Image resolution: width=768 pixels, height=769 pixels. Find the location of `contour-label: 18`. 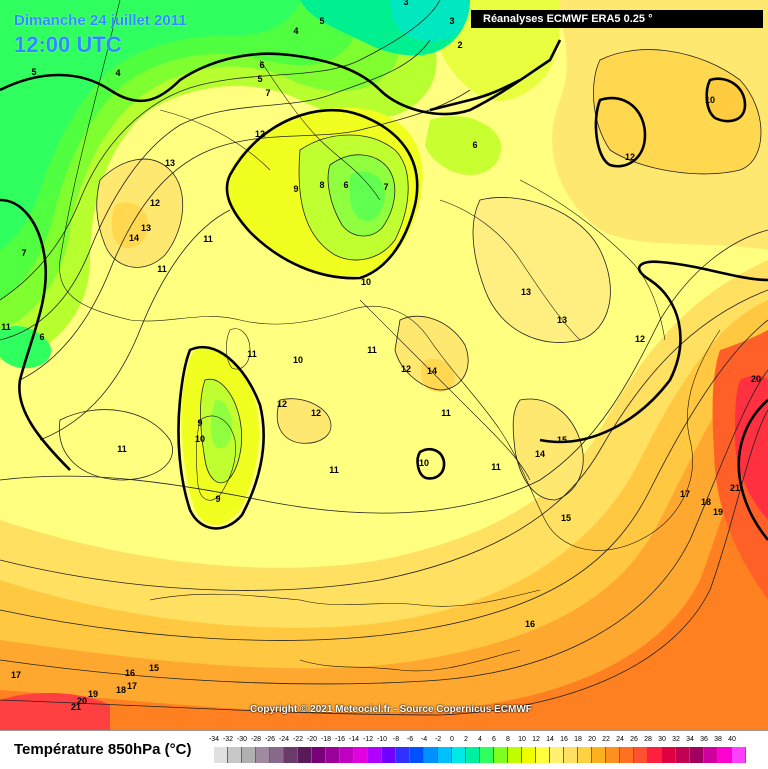

contour-label: 18 is located at coordinates (706, 502).